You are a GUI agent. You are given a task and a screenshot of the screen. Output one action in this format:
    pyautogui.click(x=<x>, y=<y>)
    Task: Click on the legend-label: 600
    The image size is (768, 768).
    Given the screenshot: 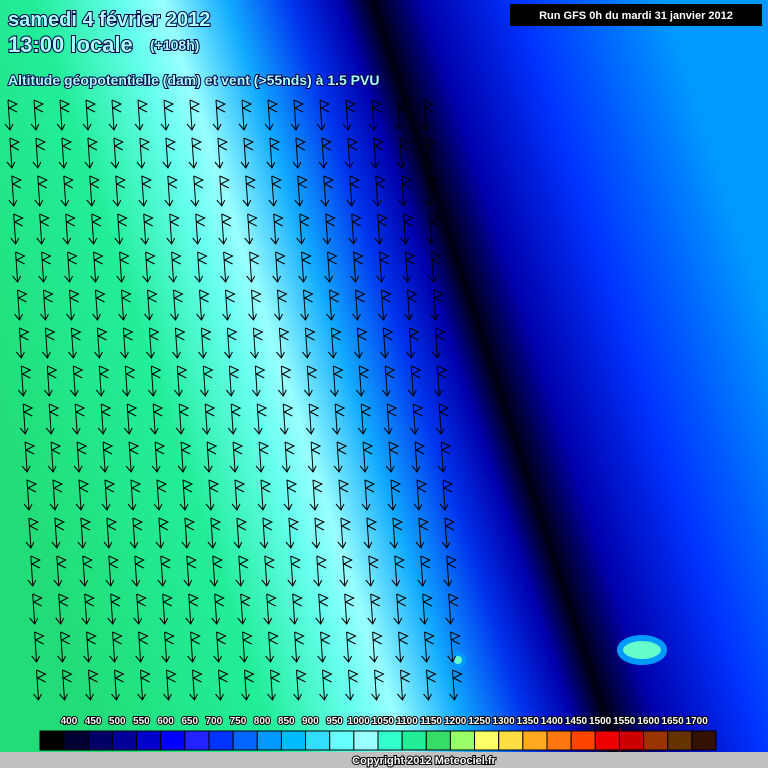 What is the action you would take?
    pyautogui.click(x=165, y=721)
    